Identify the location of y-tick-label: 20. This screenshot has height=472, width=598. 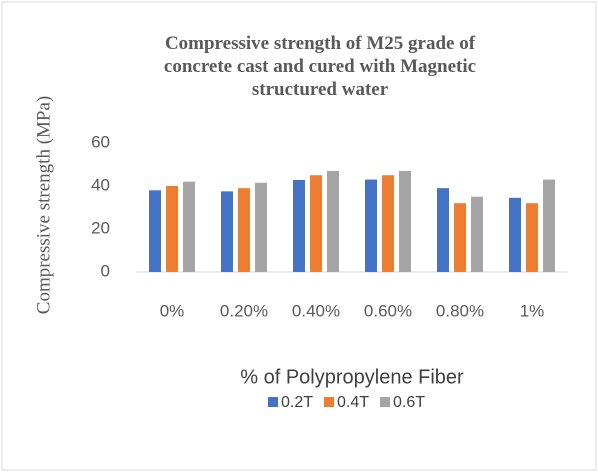
(100, 227).